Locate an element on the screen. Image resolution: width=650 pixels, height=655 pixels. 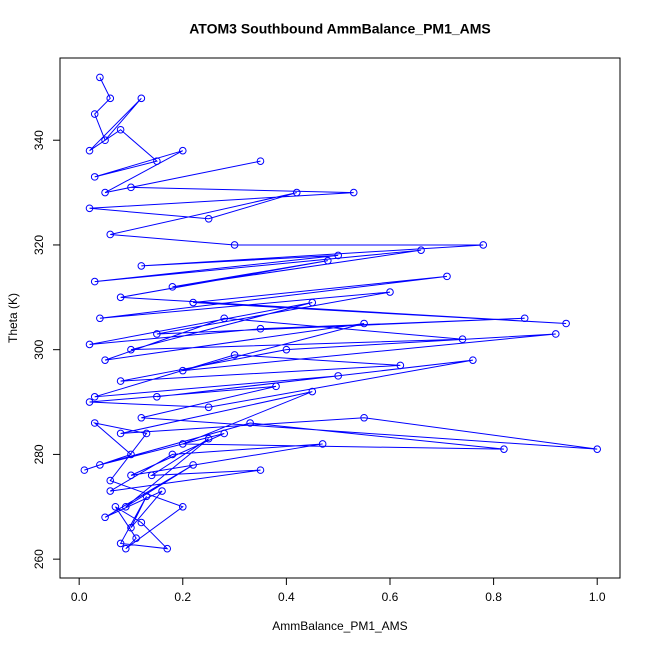
x-tick-label: 0.8 is located at coordinates (493, 597).